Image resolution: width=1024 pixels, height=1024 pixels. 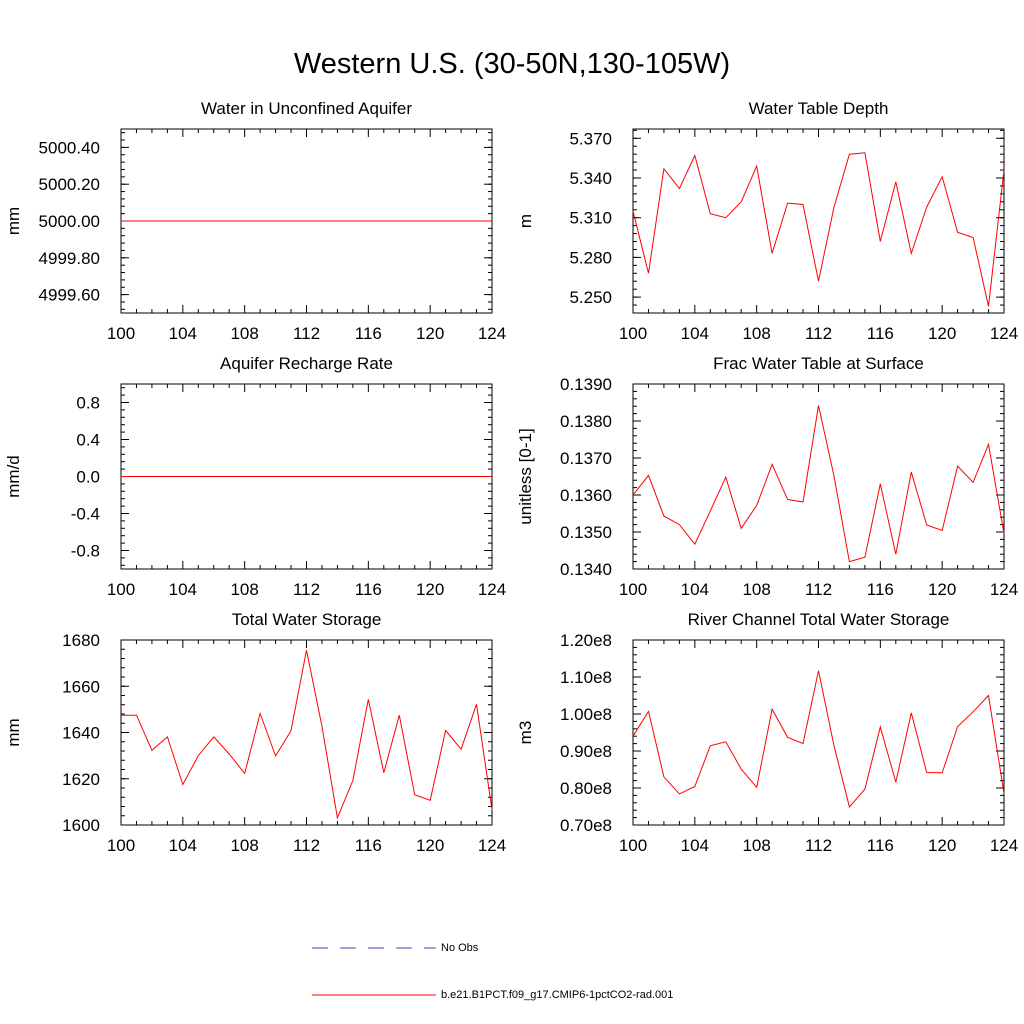 What do you see at coordinates (818, 739) in the screenshot?
I see `panel-6-series-line` at bounding box center [818, 739].